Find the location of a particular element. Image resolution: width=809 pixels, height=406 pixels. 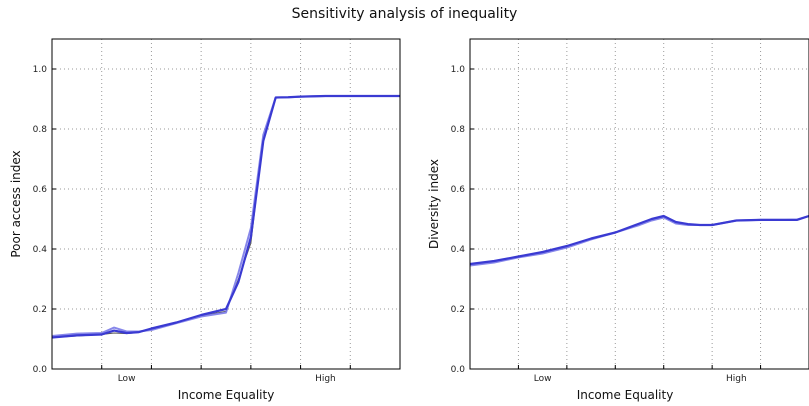

y-axis-title: Diversity index is located at coordinates (434, 204).